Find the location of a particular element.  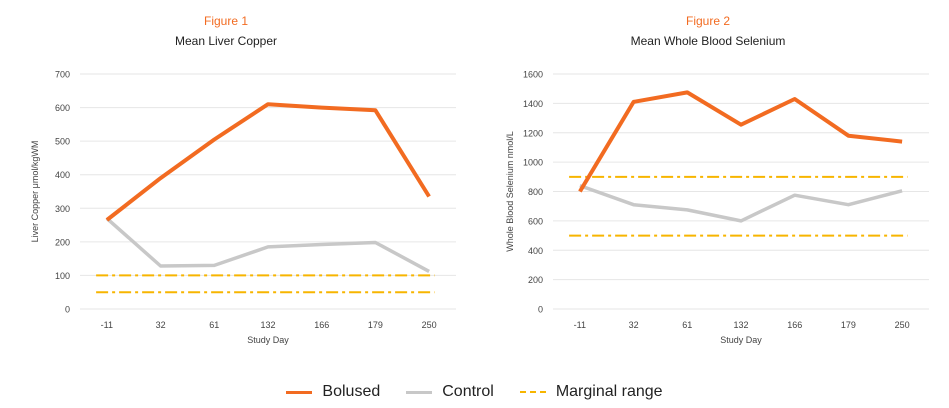

legend-item-bolused: Bolused is located at coordinates (333, 392).